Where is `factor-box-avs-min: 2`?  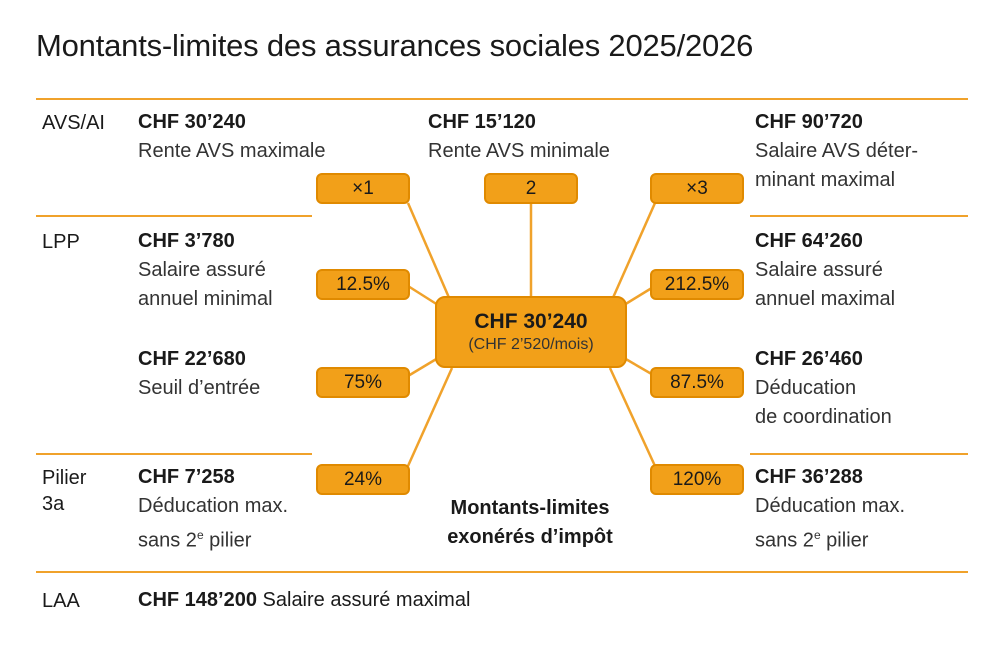 factor-box-avs-min: 2 is located at coordinates (531, 188).